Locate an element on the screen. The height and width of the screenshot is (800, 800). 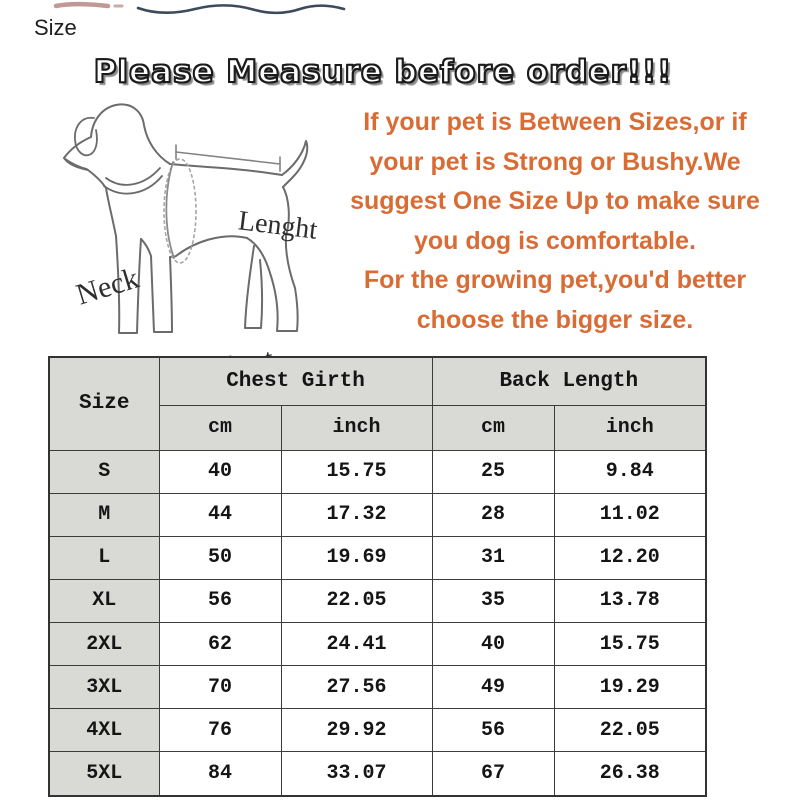
cell-chest-inch: 17.32 is located at coordinates (356, 514).